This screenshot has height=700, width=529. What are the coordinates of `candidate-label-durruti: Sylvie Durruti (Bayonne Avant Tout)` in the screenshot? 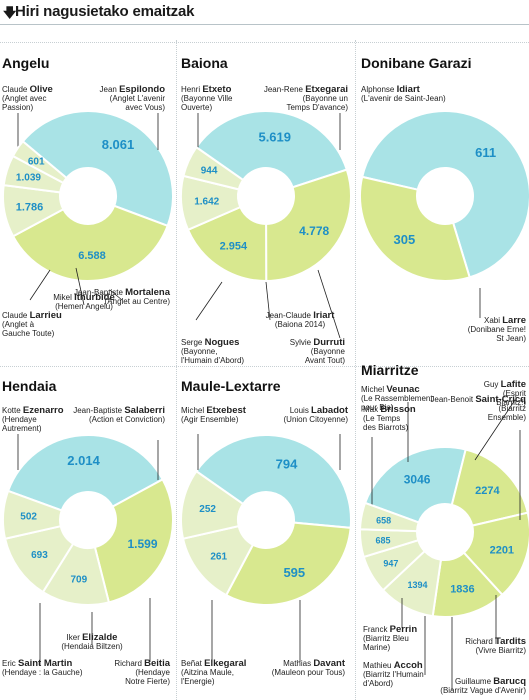 It's located at (318, 351).